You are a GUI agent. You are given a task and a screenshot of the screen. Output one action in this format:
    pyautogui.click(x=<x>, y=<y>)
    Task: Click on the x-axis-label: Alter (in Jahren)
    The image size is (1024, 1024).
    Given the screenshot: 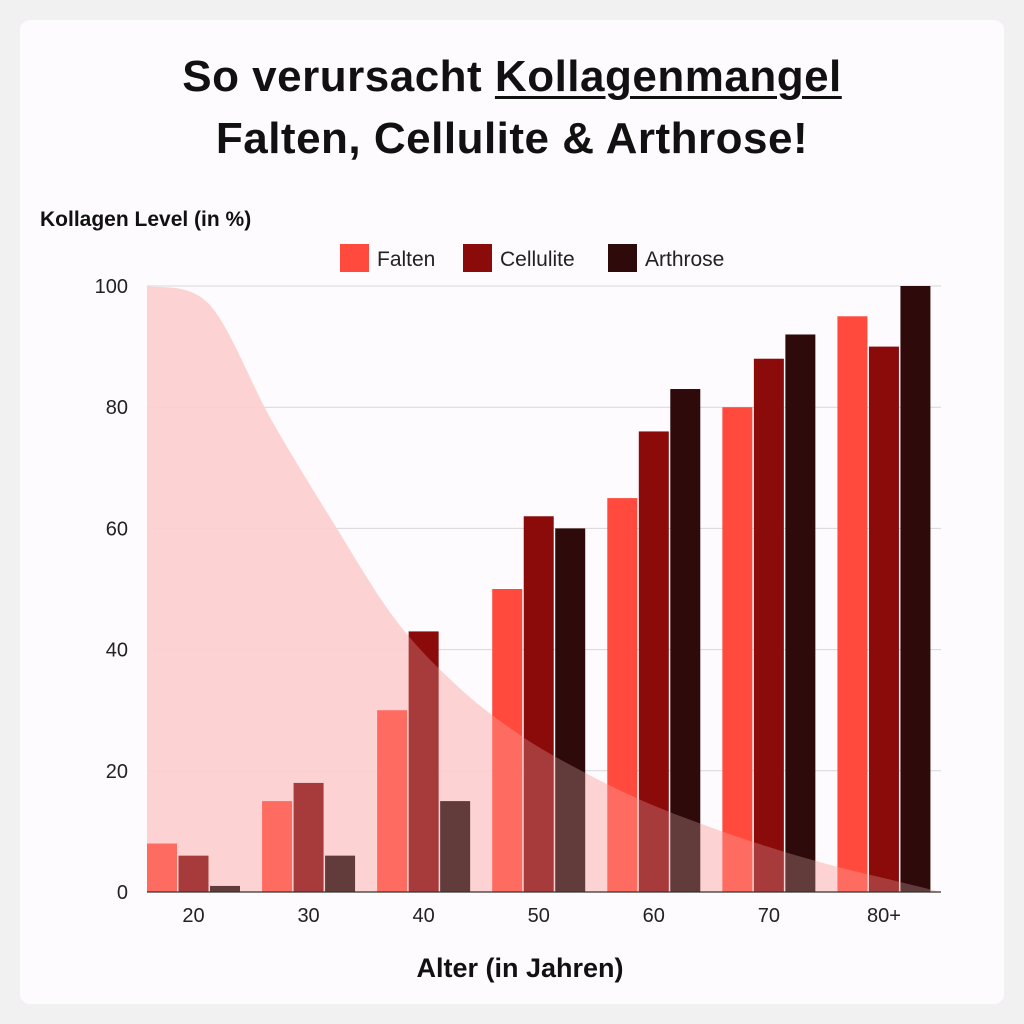 What is the action you would take?
    pyautogui.click(x=519, y=968)
    